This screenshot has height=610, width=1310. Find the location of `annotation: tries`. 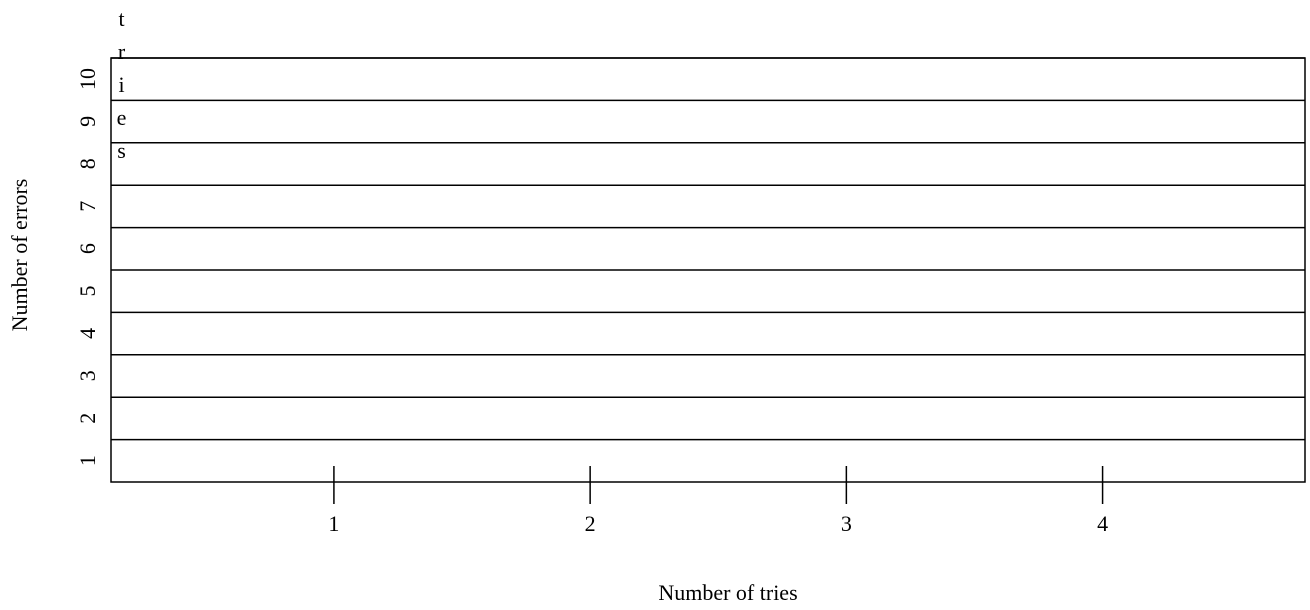

annotation: tries is located at coordinates (121, 88).